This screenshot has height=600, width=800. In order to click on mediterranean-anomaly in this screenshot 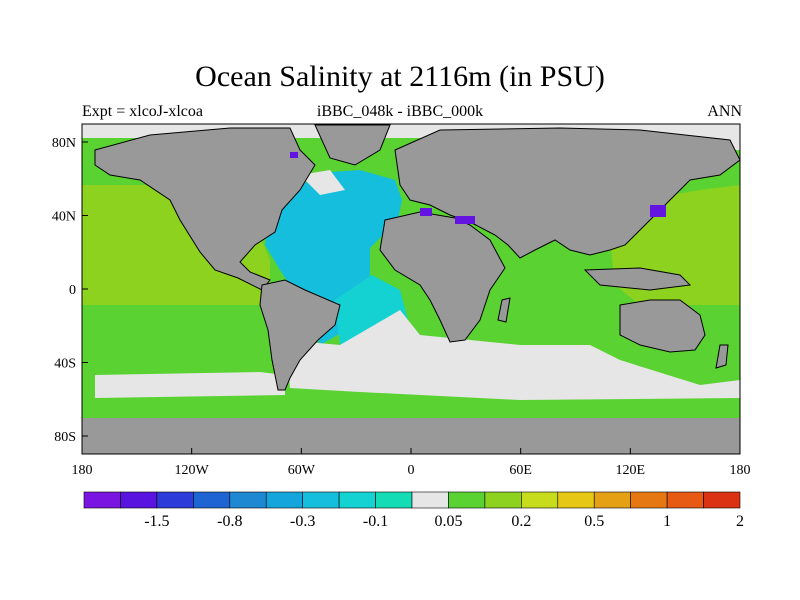, I will do `click(426, 212)`.